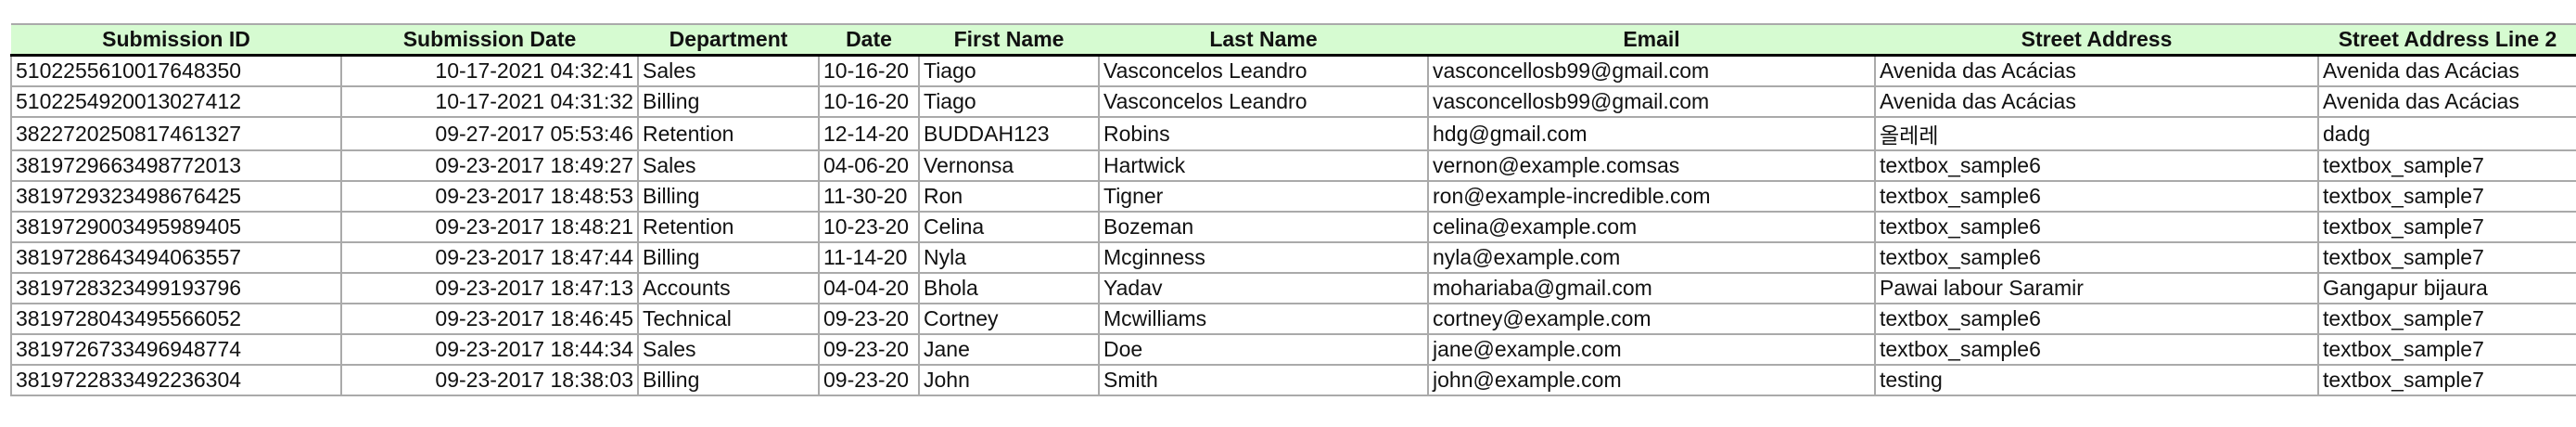 The width and height of the screenshot is (2576, 427). What do you see at coordinates (489, 133) in the screenshot?
I see `cell-submission-date: 09-27-2017 05:53:46` at bounding box center [489, 133].